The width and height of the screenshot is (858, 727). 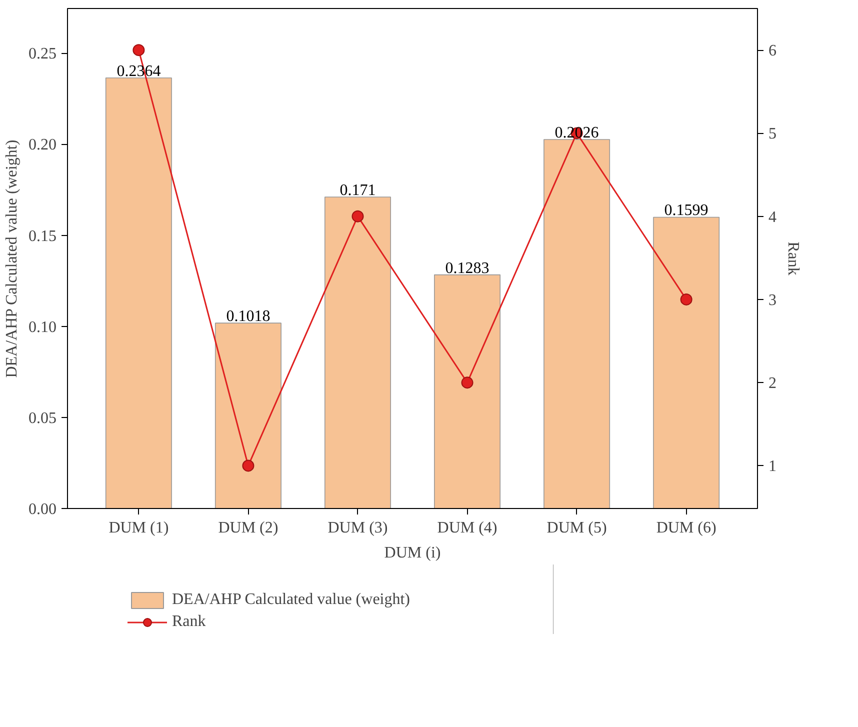 What do you see at coordinates (42, 236) in the screenshot?
I see `y-tick-label: 0.15` at bounding box center [42, 236].